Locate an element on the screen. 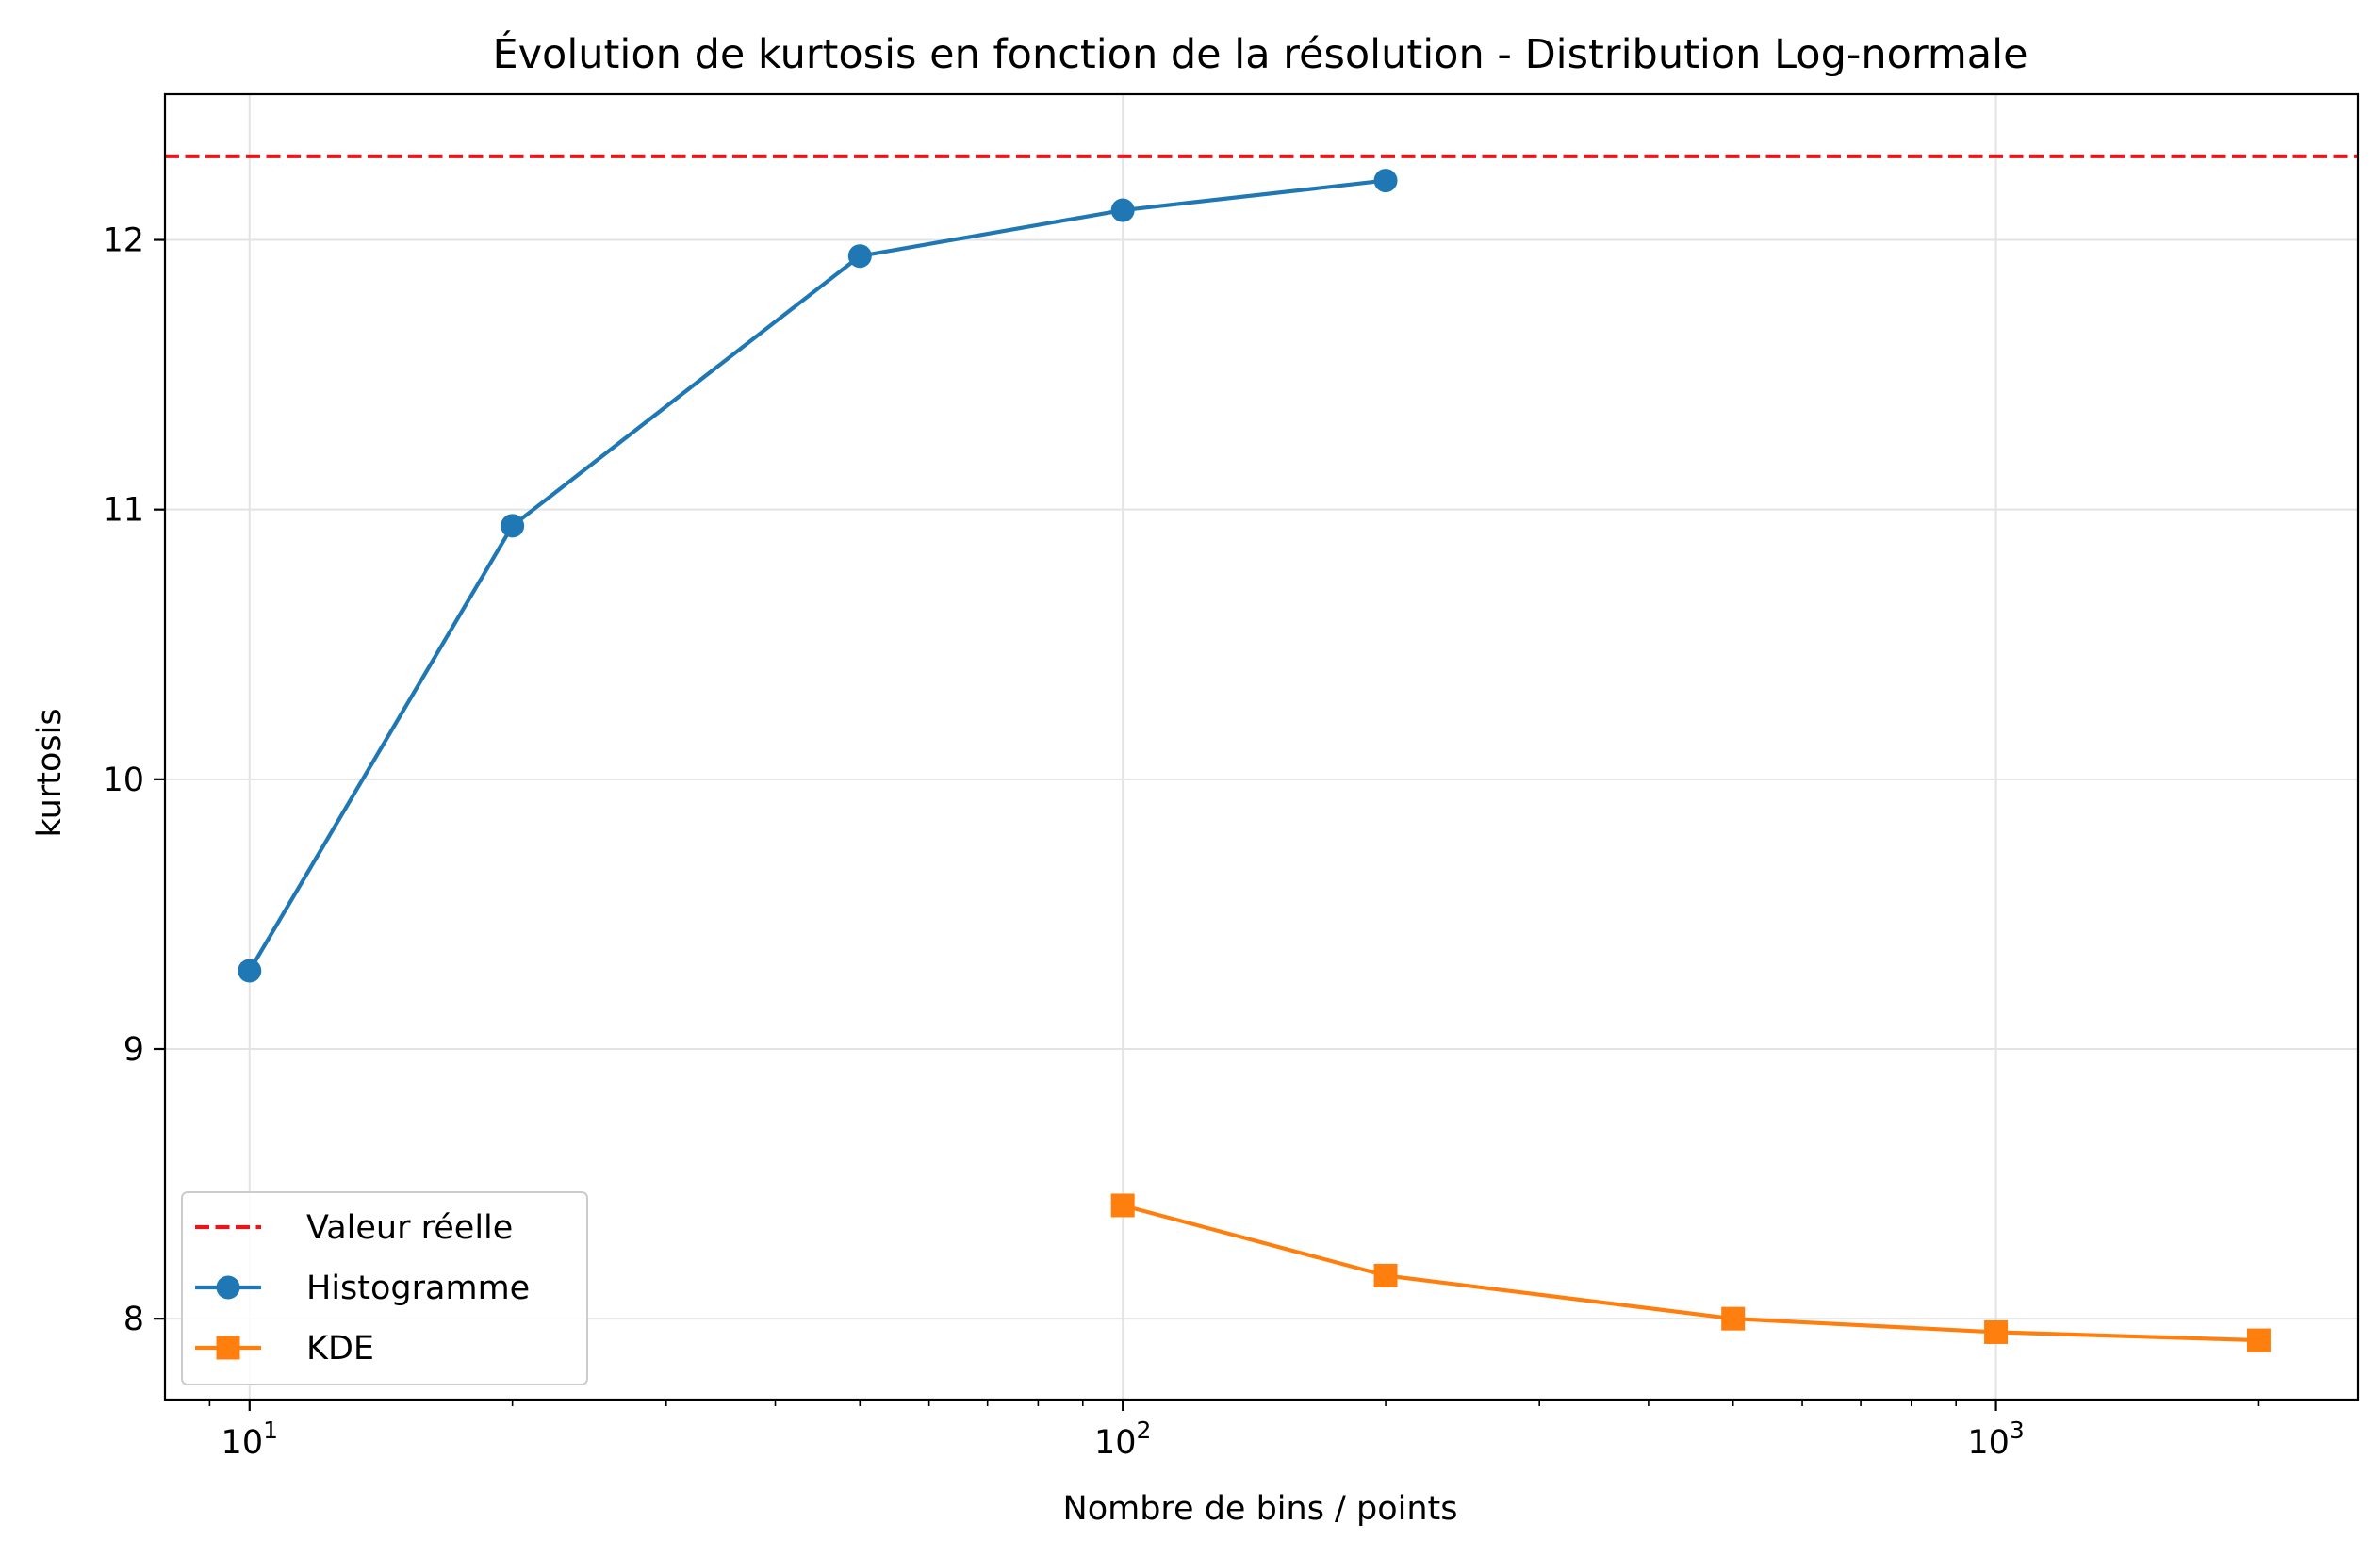  legend-item: Valeur réelle is located at coordinates (354, 1228).